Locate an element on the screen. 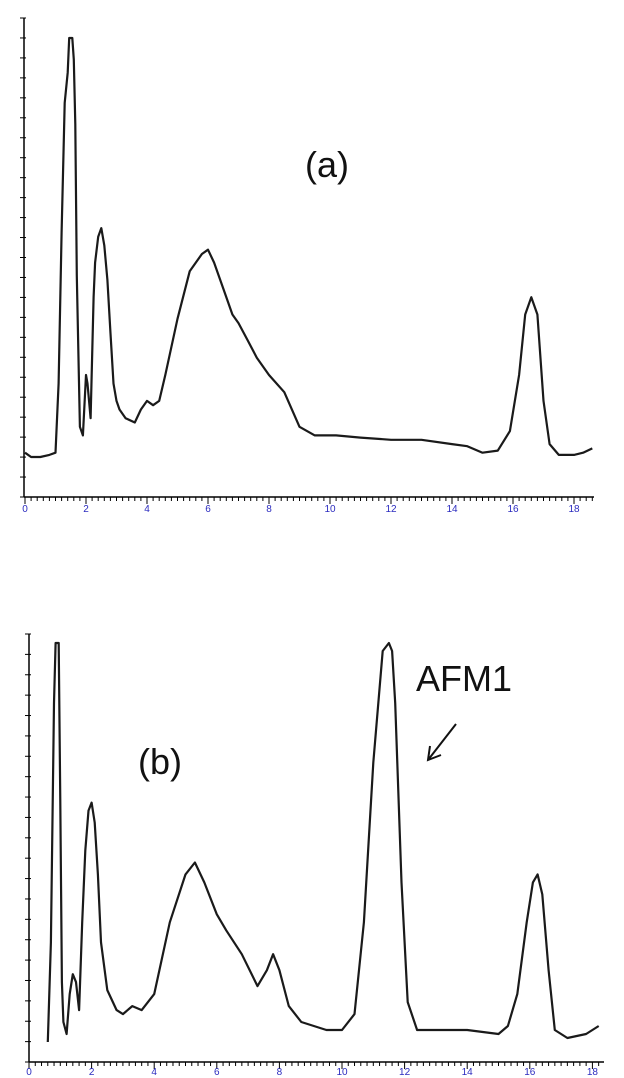 The width and height of the screenshot is (624, 1078). afm1-annotation-label: AFM1 is located at coordinates (464, 678).